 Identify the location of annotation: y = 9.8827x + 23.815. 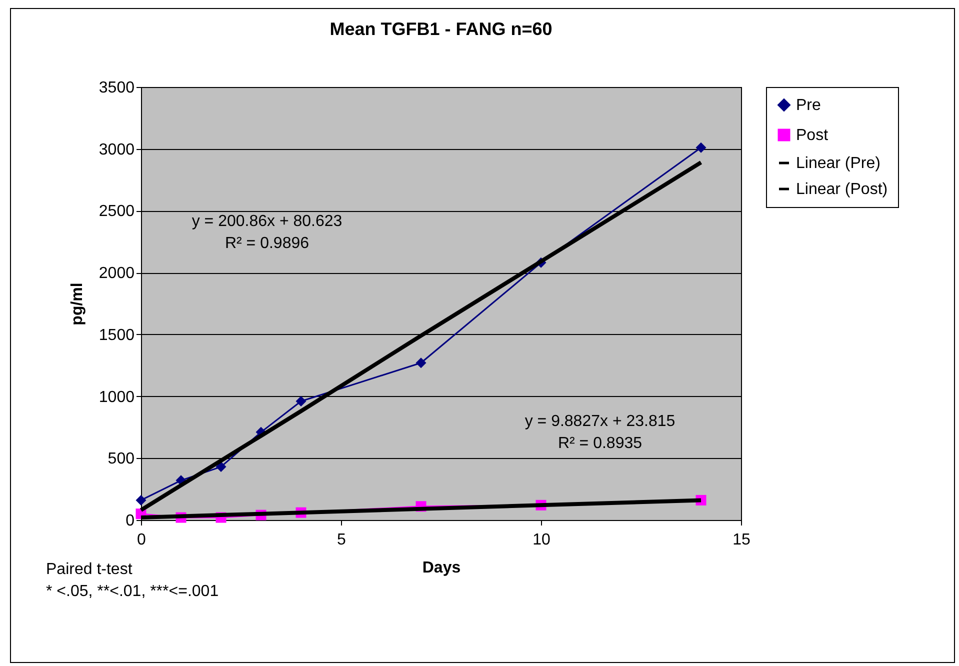
(600, 421).